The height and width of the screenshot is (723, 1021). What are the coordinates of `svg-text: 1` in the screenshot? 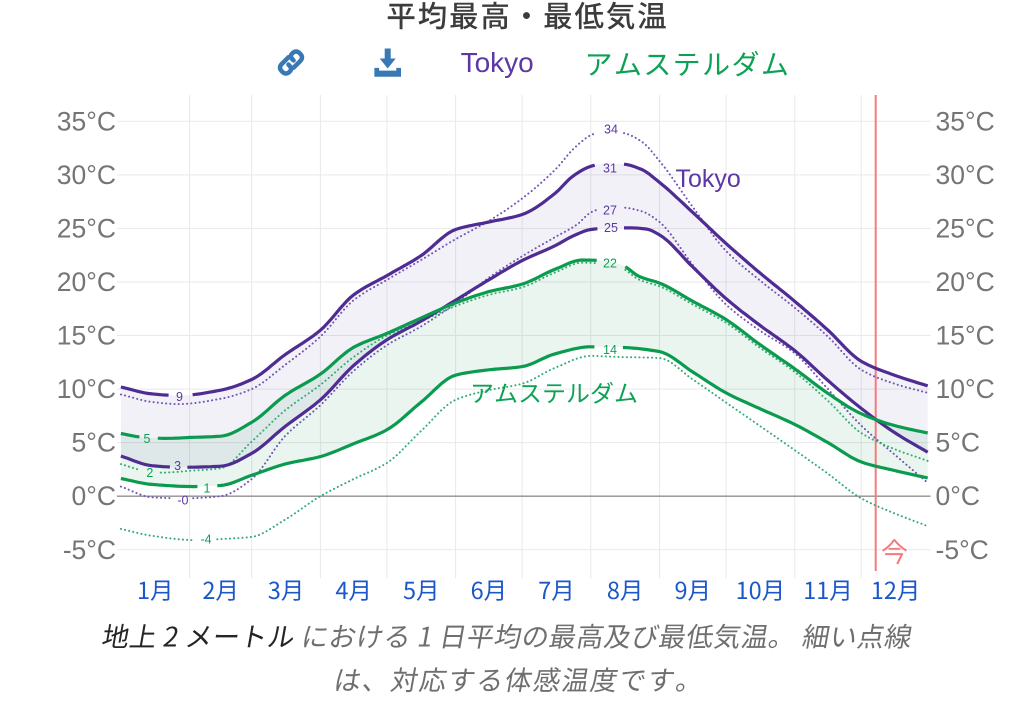 It's located at (207, 489).